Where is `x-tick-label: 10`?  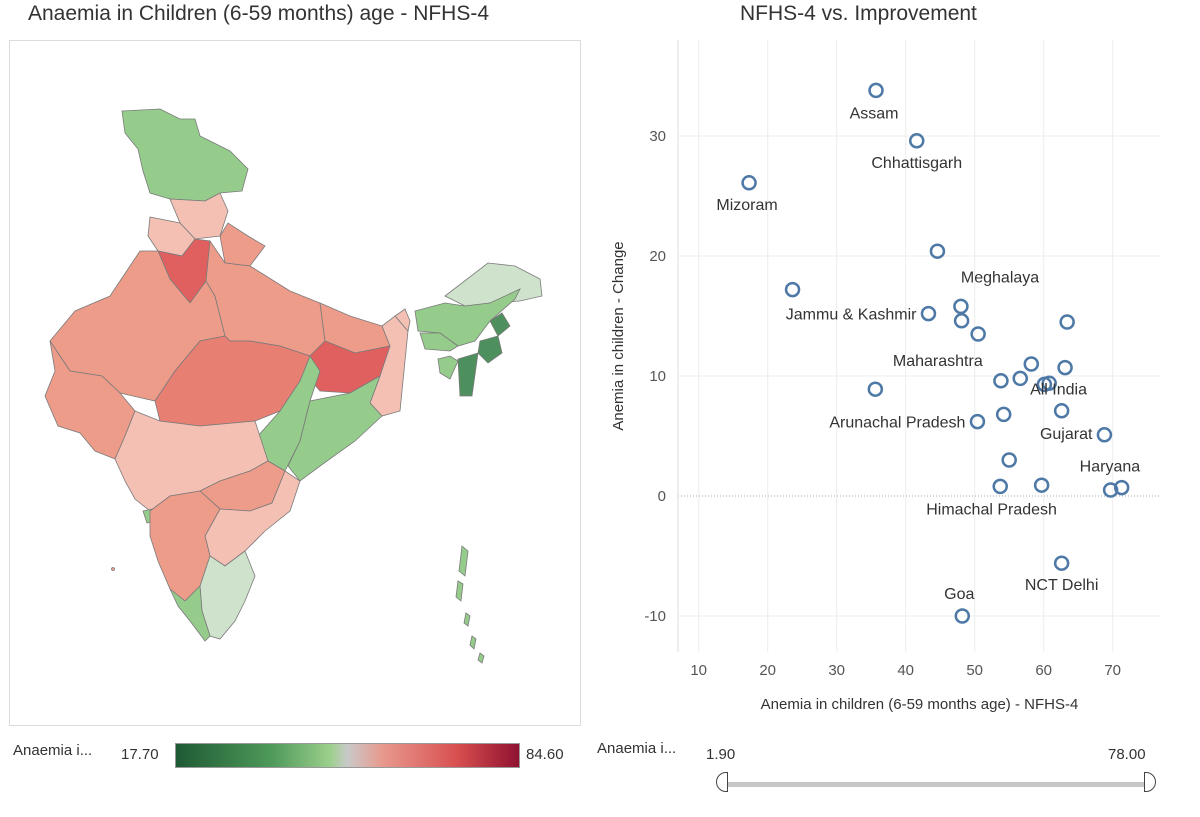 x-tick-label: 10 is located at coordinates (698, 670).